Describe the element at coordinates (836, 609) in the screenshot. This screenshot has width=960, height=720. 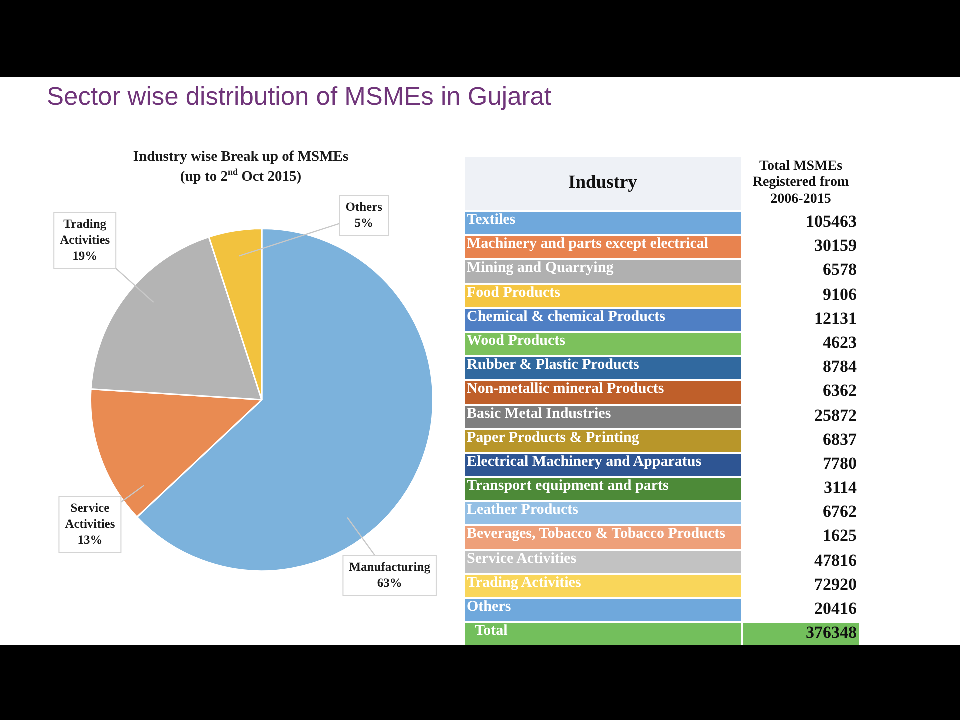
I see `data-label: 20416` at that location.